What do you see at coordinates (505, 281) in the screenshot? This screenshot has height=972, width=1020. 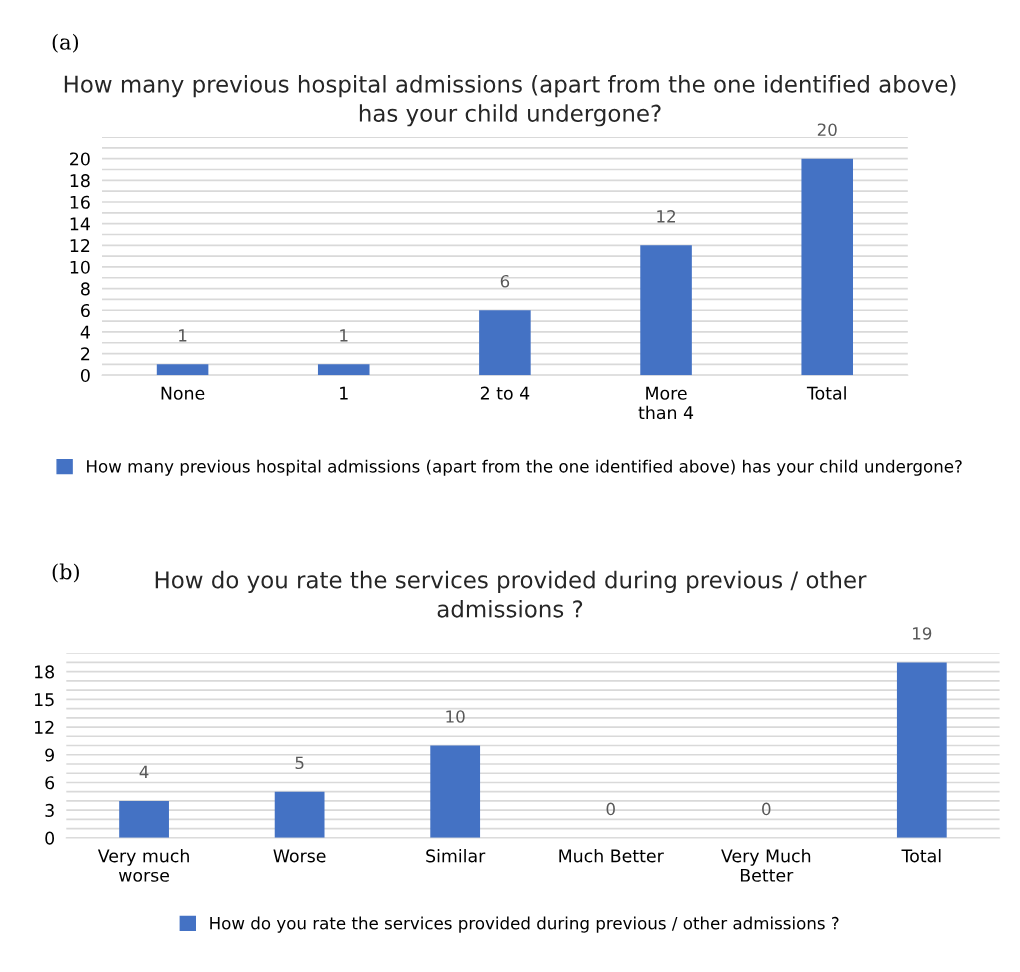 I see `data-label: 6` at bounding box center [505, 281].